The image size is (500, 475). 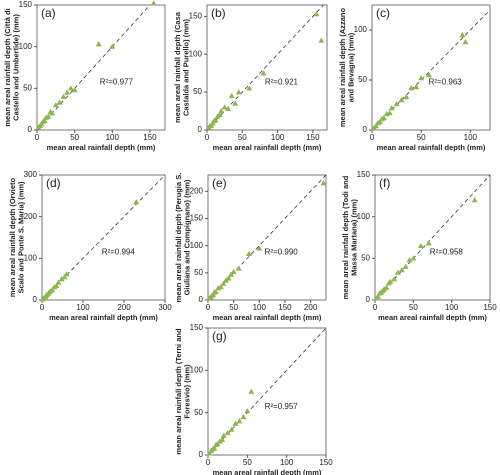 What do you see at coordinates (119, 252) in the screenshot?
I see `annotation: R²=0.994` at bounding box center [119, 252].